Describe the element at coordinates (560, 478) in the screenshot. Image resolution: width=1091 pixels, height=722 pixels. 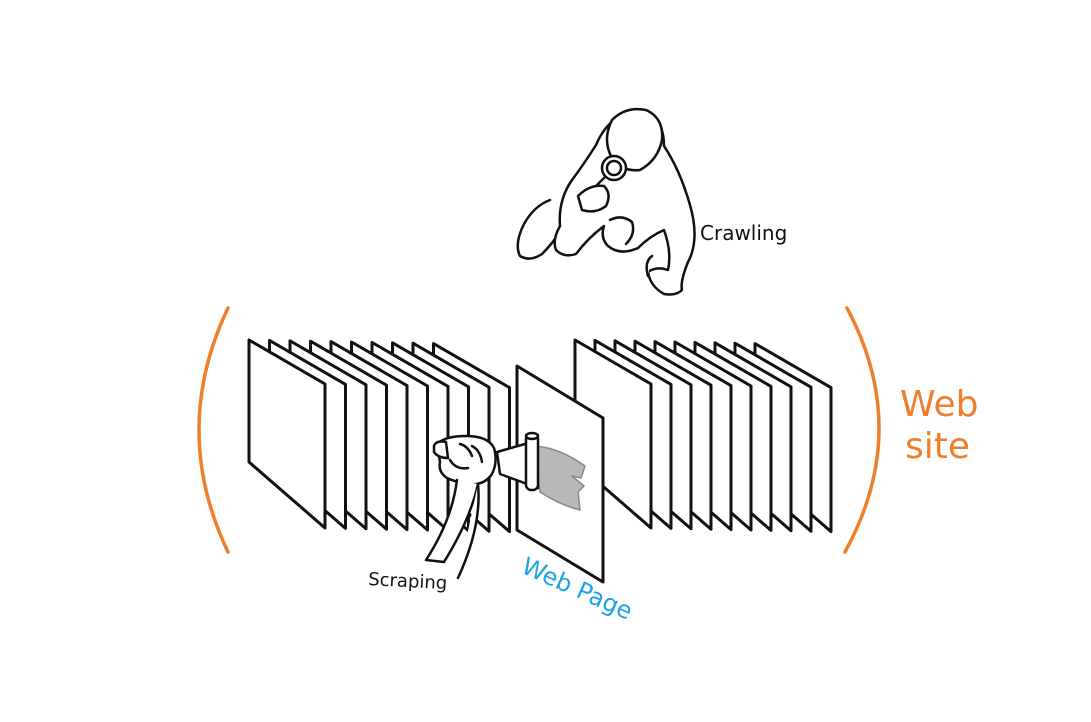
I see `scraped-content-sheet` at that location.